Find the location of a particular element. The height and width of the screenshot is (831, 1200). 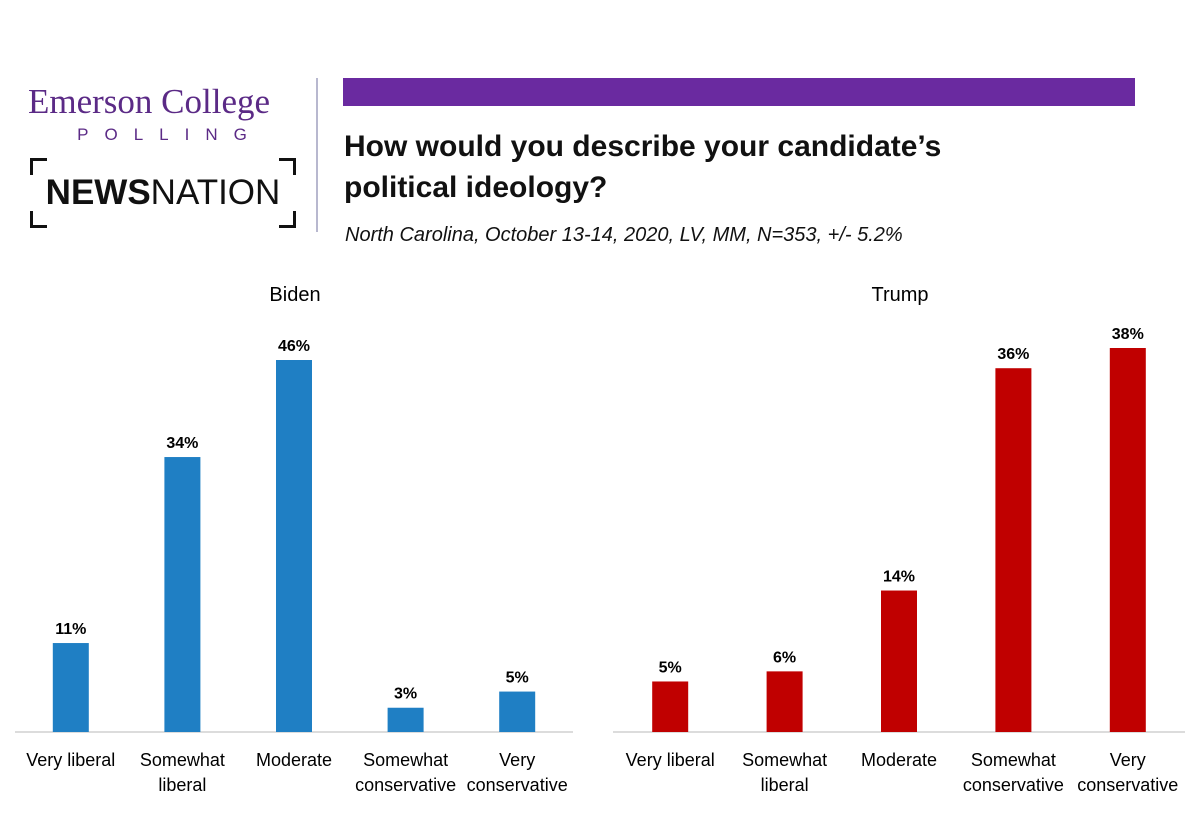

newsnation-logo: NEWSNATION is located at coordinates (163, 193).